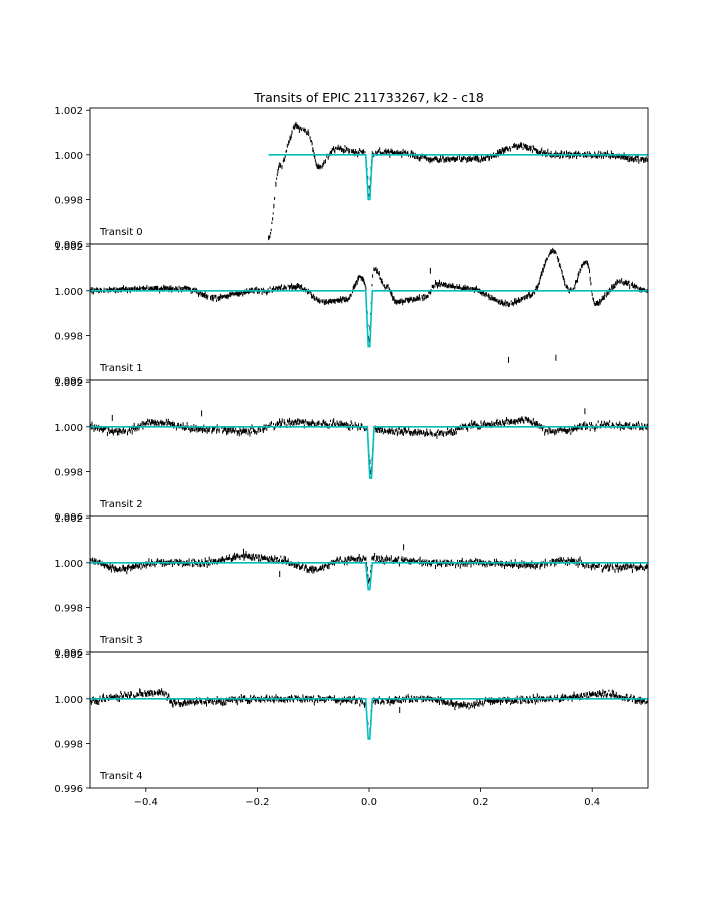 This screenshot has height=900, width=720. Describe the element at coordinates (121, 776) in the screenshot. I see `panel-label: Transit 4` at that location.